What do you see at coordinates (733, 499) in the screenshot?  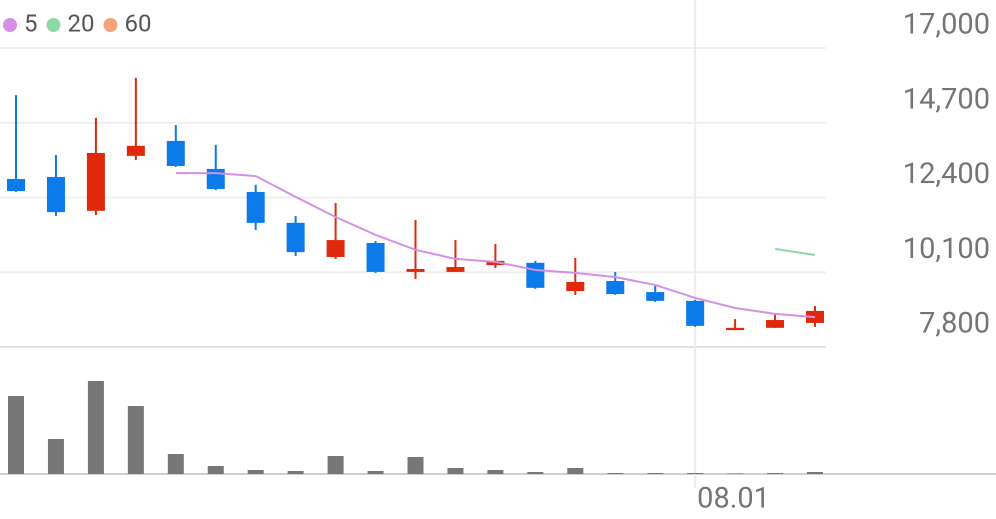 I see `x-tick-label: 08.01` at bounding box center [733, 499].